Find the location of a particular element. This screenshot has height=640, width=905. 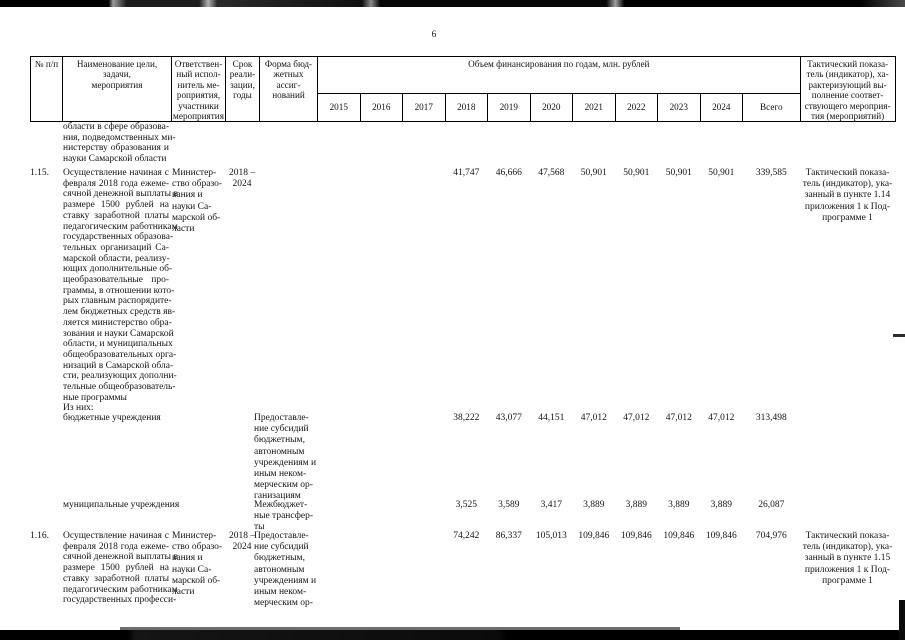

value-2020: 47,568 is located at coordinates (551, 173).